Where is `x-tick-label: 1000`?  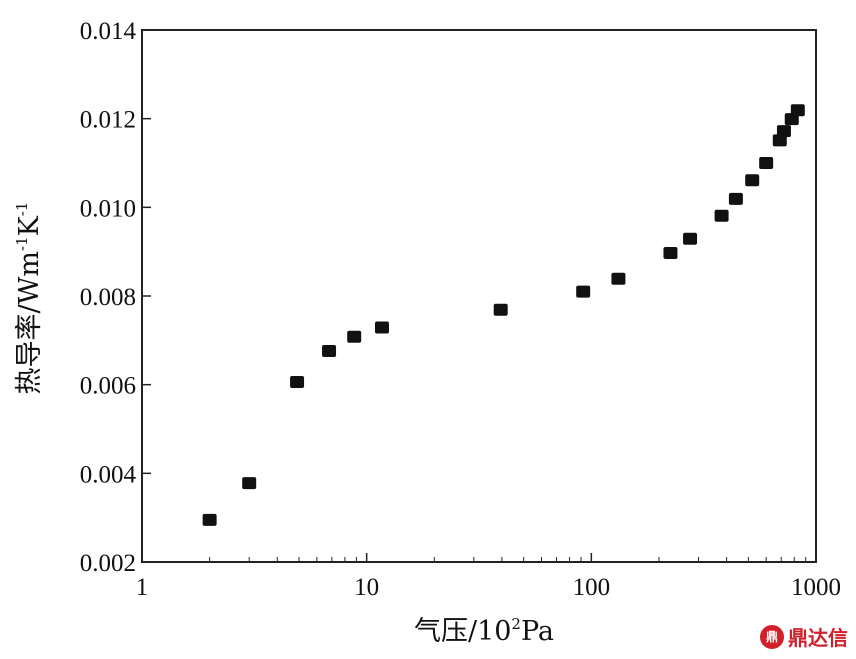
x-tick-label: 1000 is located at coordinates (816, 587).